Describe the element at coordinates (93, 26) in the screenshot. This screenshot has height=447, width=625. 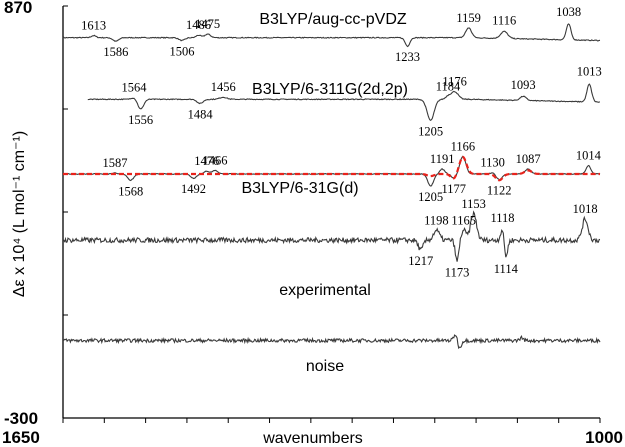
I see `peak-label: 1613` at that location.